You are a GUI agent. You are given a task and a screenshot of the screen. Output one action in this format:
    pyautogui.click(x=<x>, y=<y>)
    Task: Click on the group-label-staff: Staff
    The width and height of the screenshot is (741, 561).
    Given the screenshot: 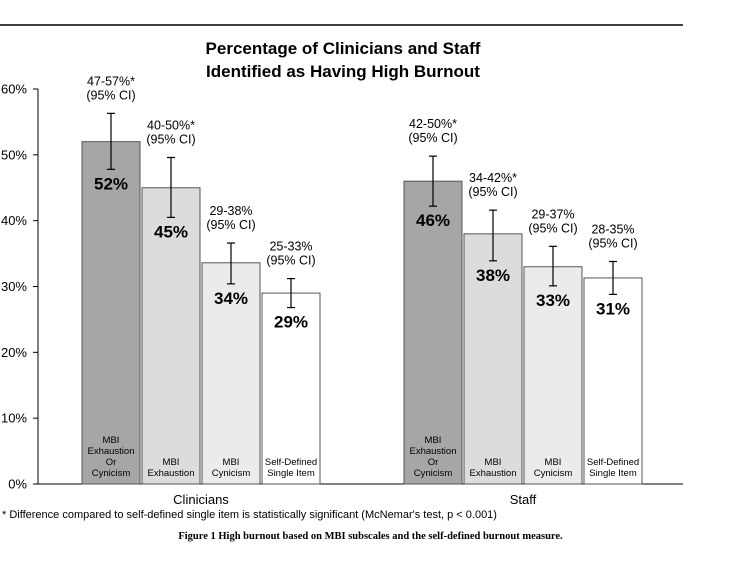 What is the action you would take?
    pyautogui.click(x=523, y=499)
    